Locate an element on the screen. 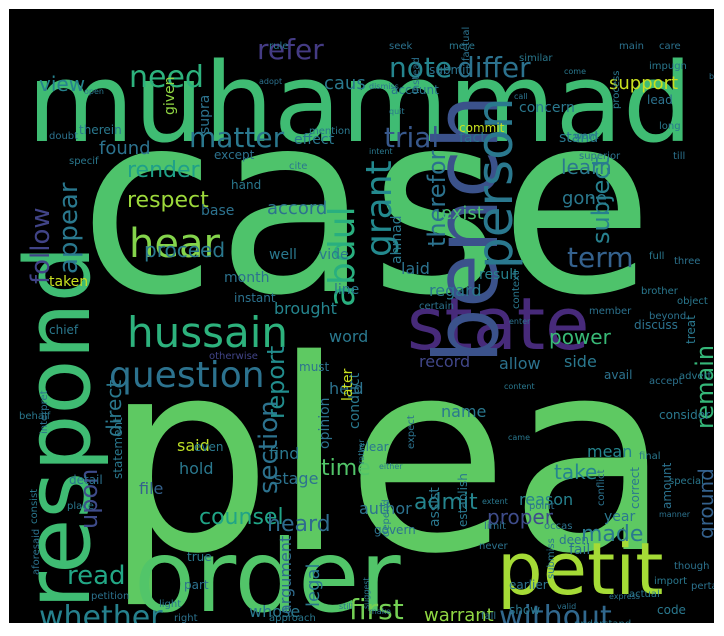 This screenshot has width=724, height=636. word-instant: instant is located at coordinates (255, 298).